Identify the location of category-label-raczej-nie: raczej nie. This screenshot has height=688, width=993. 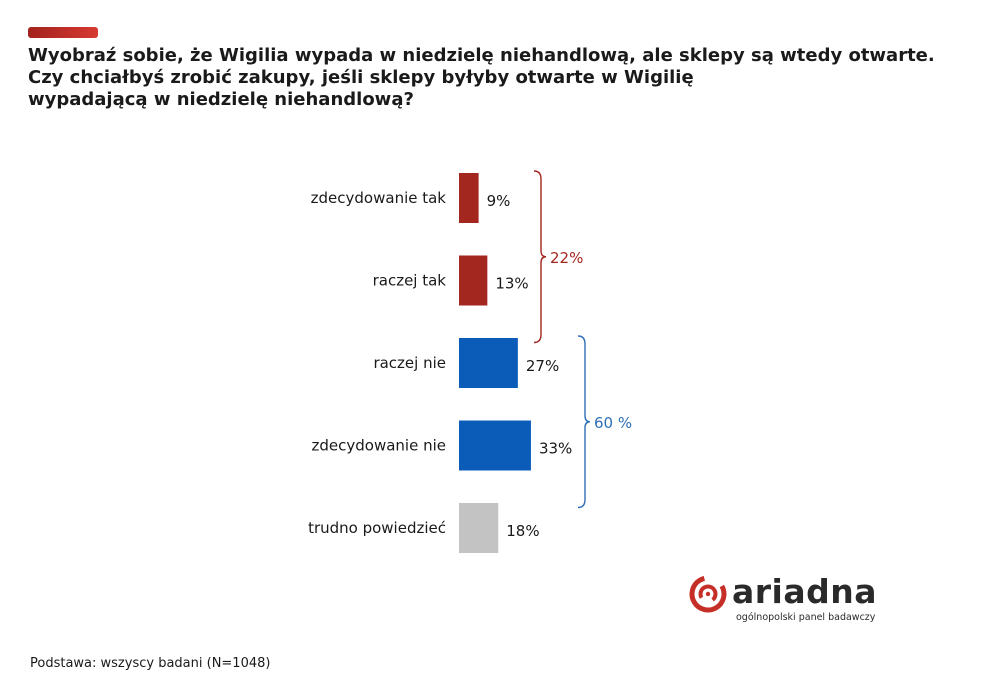
(409, 363).